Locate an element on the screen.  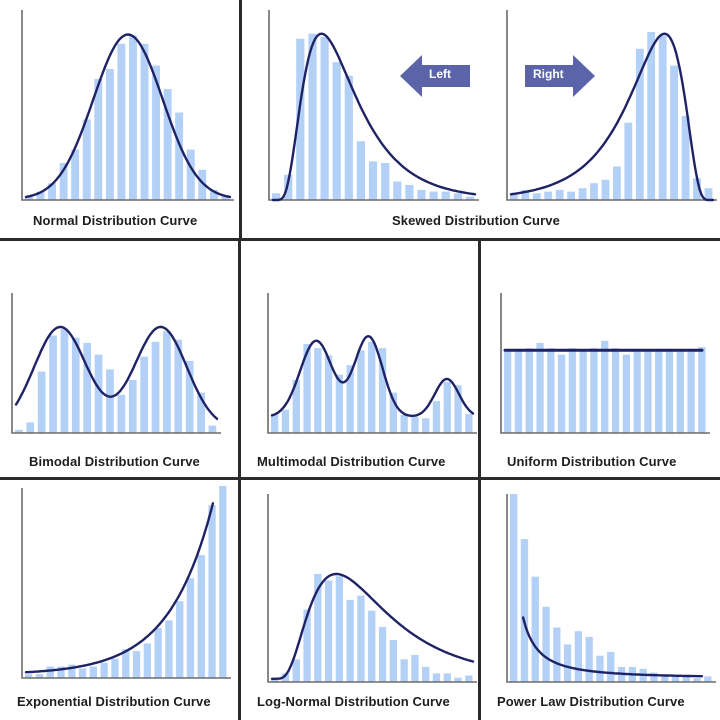
lognormal-distribution-panel: Log-Normal Distribution Curve is located at coordinates (359, 600).